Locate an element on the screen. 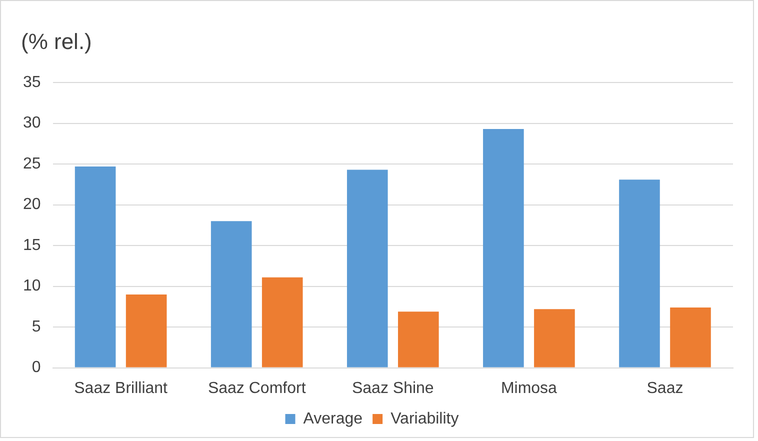 This screenshot has height=441, width=758. y-axis-title: (% rel.) is located at coordinates (56, 42).